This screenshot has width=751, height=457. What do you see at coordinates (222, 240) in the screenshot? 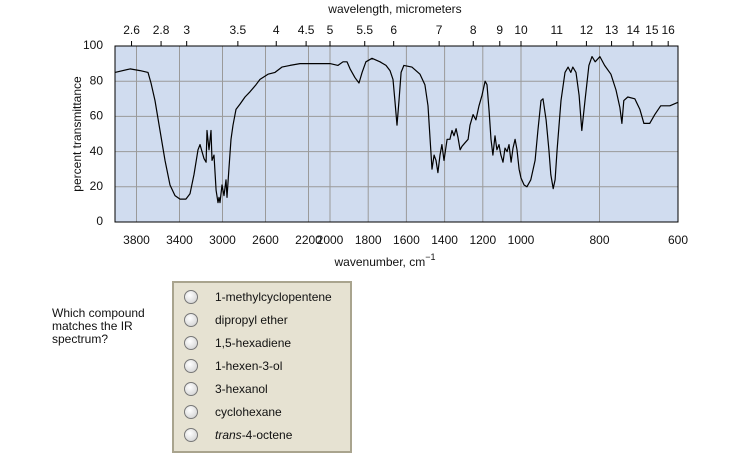
I see `x-tick-label: 3000` at bounding box center [222, 240].